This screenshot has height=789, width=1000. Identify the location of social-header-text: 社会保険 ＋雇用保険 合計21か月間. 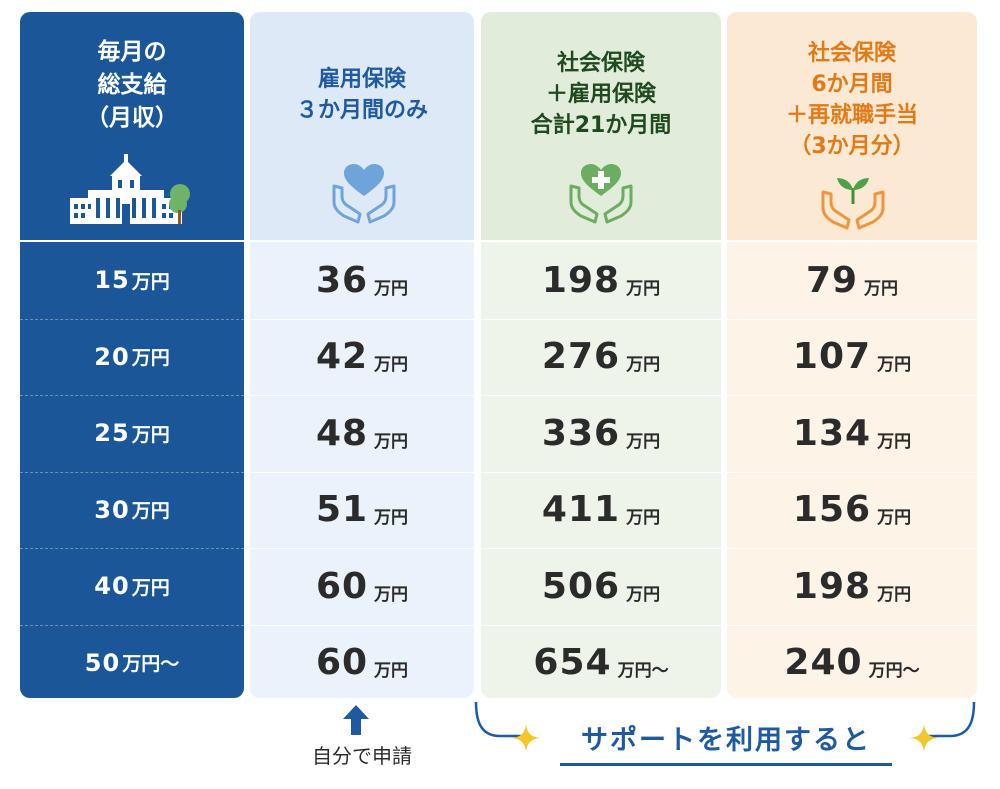
(601, 94).